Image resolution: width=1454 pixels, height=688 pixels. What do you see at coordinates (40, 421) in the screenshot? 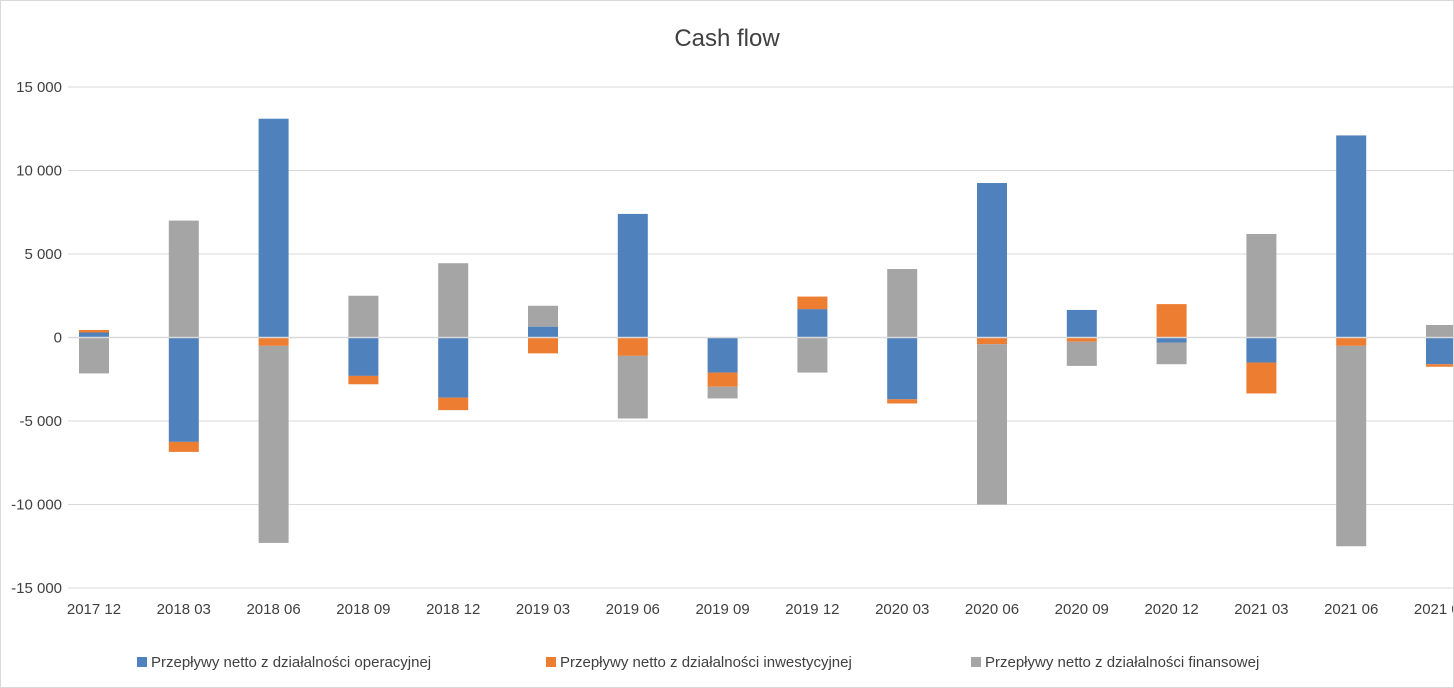
I see `y-tick-label: -5 000` at bounding box center [40, 421].